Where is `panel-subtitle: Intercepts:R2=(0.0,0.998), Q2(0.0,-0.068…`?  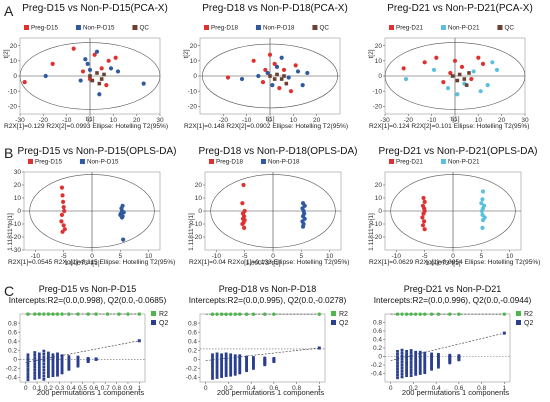
panel-subtitle: Intercepts:R2=(0.0,0.998), Q2(0.0,-0.068… is located at coordinates (88, 300).